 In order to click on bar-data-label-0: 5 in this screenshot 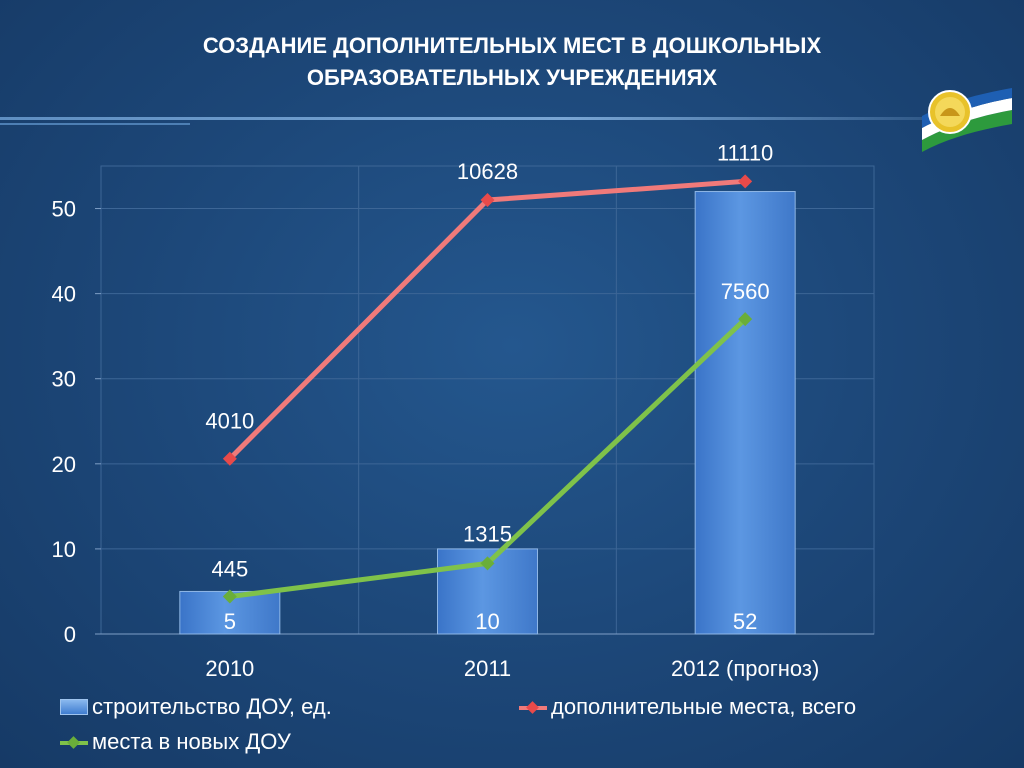, I will do `click(230, 621)`.